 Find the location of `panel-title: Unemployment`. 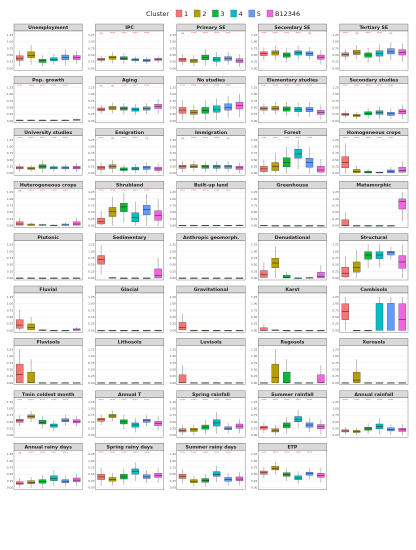

panel-title: Unemployment is located at coordinates (48, 28).